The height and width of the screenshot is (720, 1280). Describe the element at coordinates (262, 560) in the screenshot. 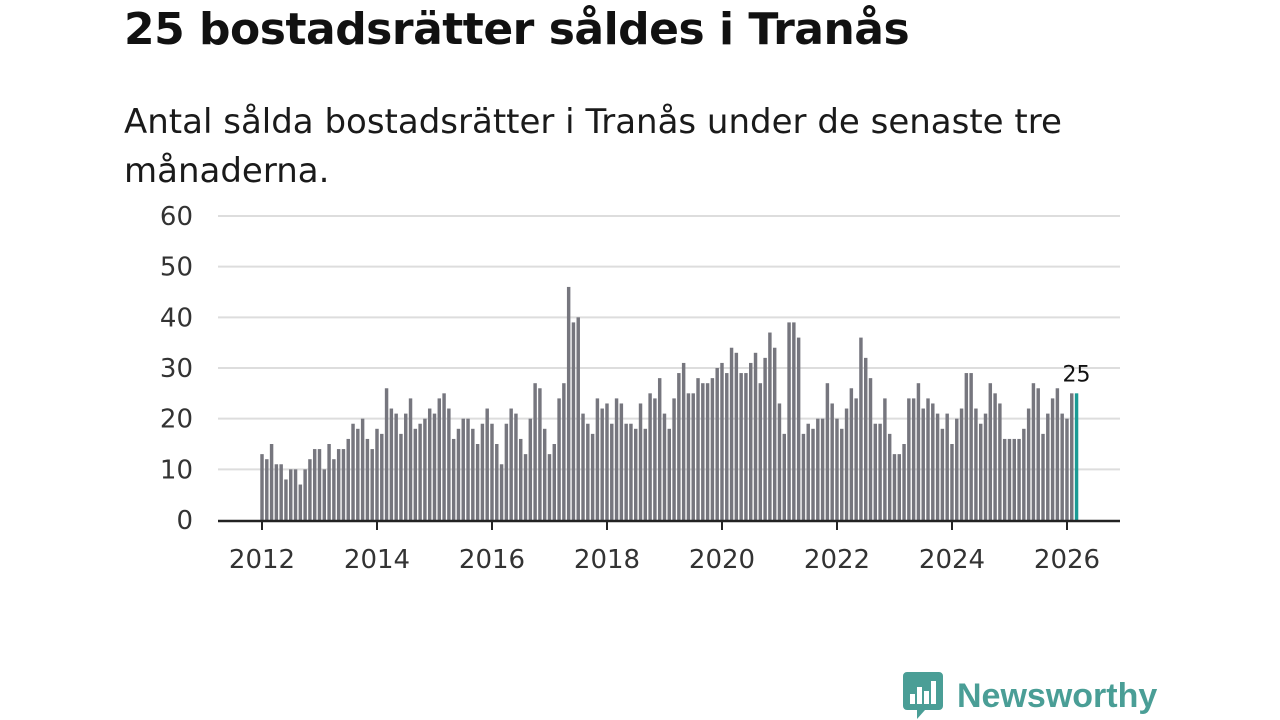

I see `x-tick-label: 2012` at that location.